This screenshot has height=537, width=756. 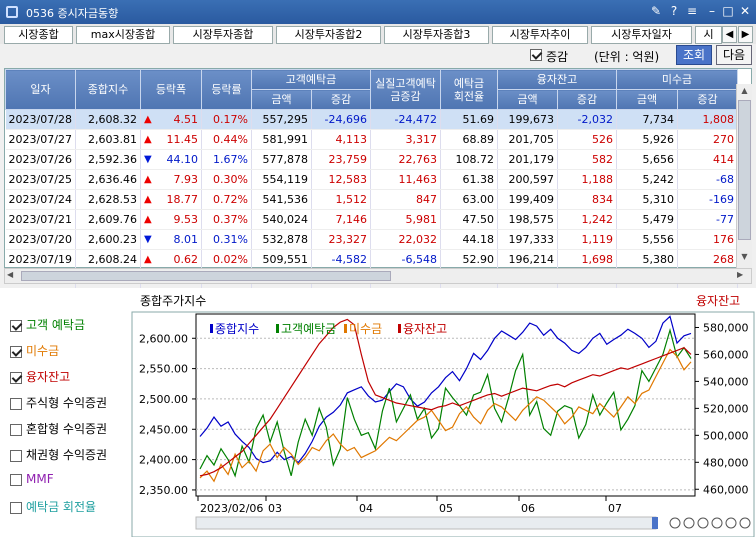 What do you see at coordinates (745, 523) in the screenshot?
I see `settings-icon` at bounding box center [745, 523].